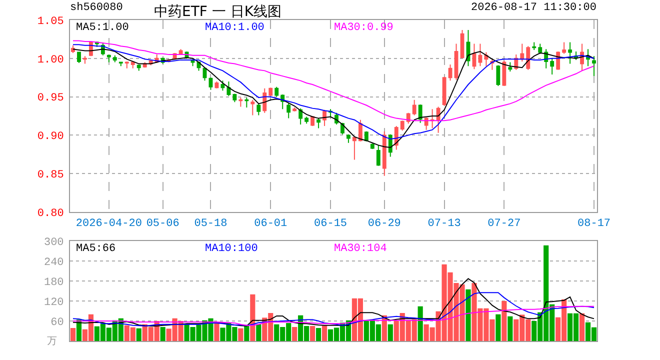  I want to click on x-tick-label: 06-15, so click(331, 224).